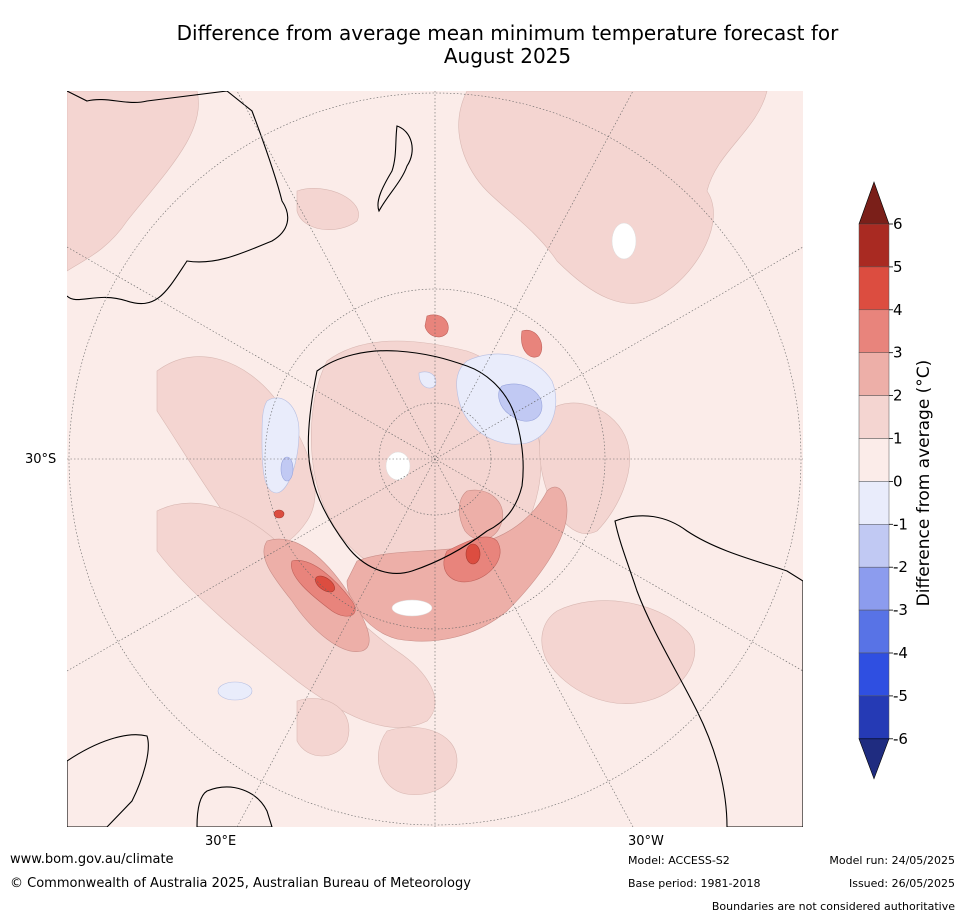 The width and height of the screenshot is (965, 919). Describe the element at coordinates (900, 524) in the screenshot. I see `colorbar-tick-label: -1` at that location.